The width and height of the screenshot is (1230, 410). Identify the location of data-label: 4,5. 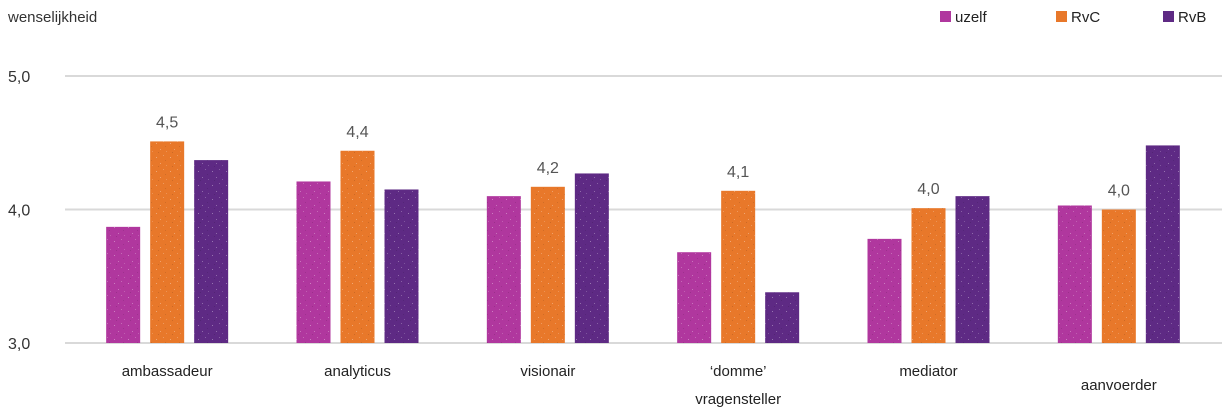
(167, 122).